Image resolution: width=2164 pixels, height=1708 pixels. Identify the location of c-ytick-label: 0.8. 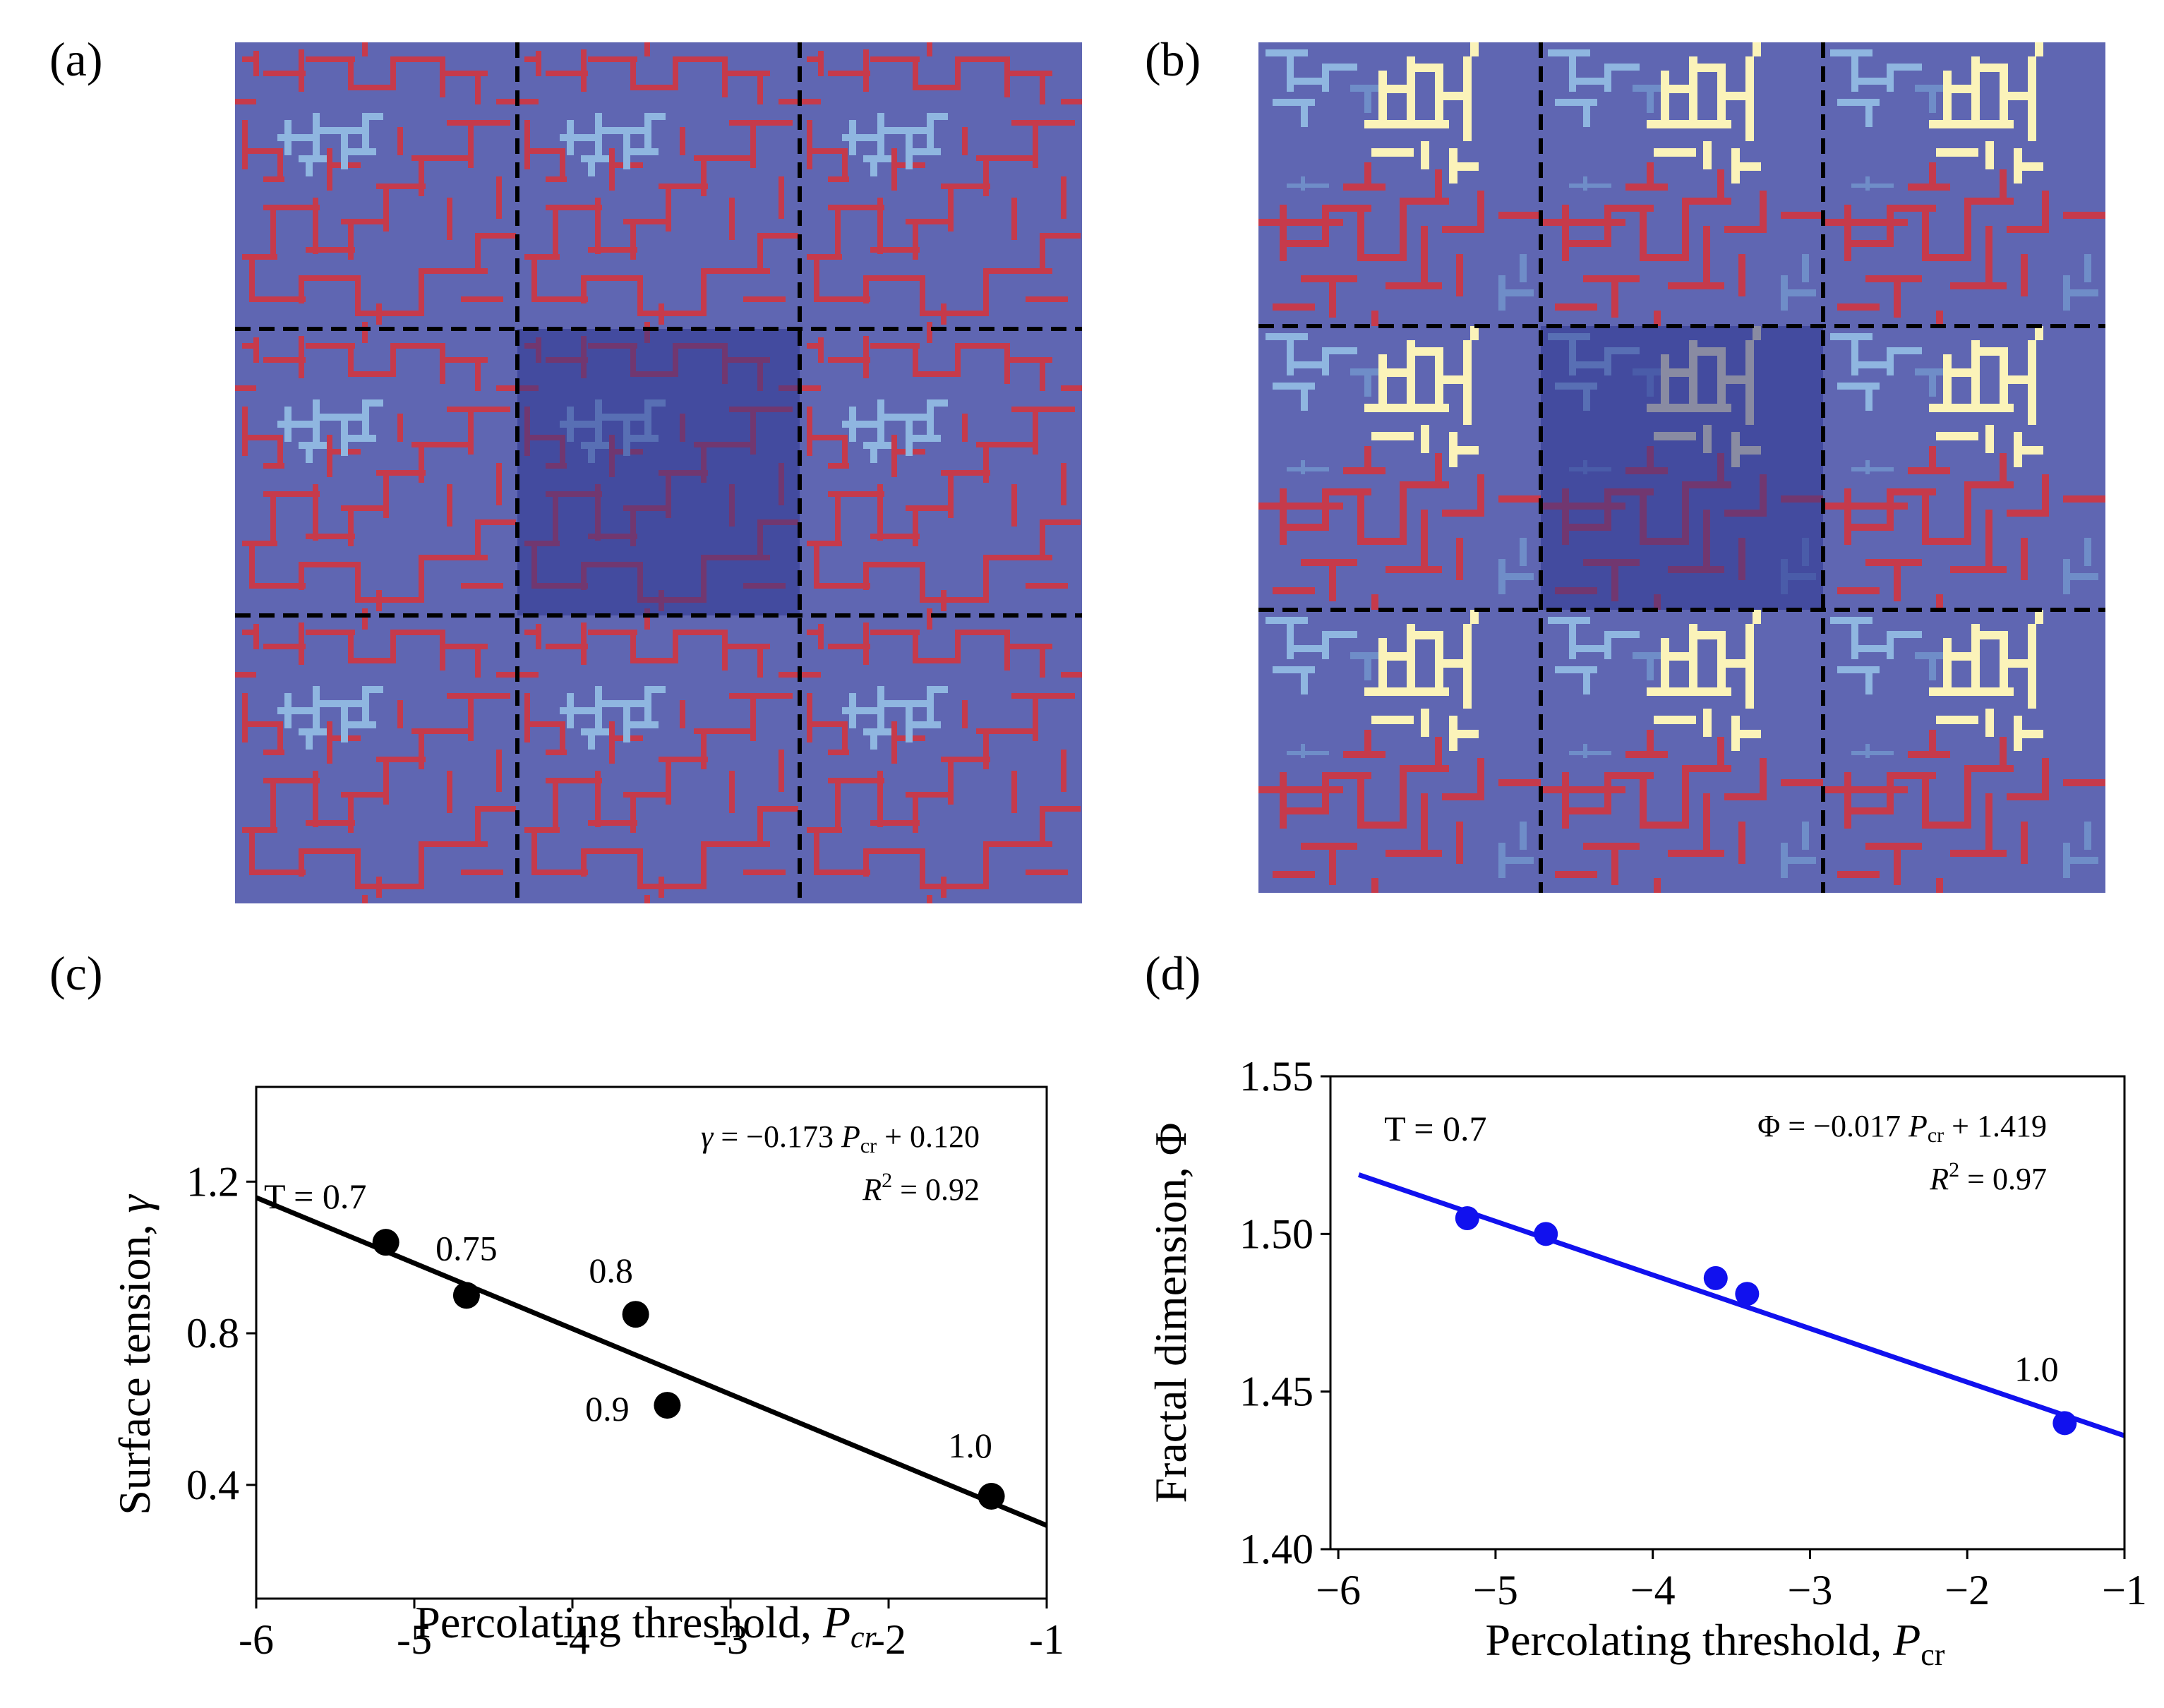
(212, 1333).